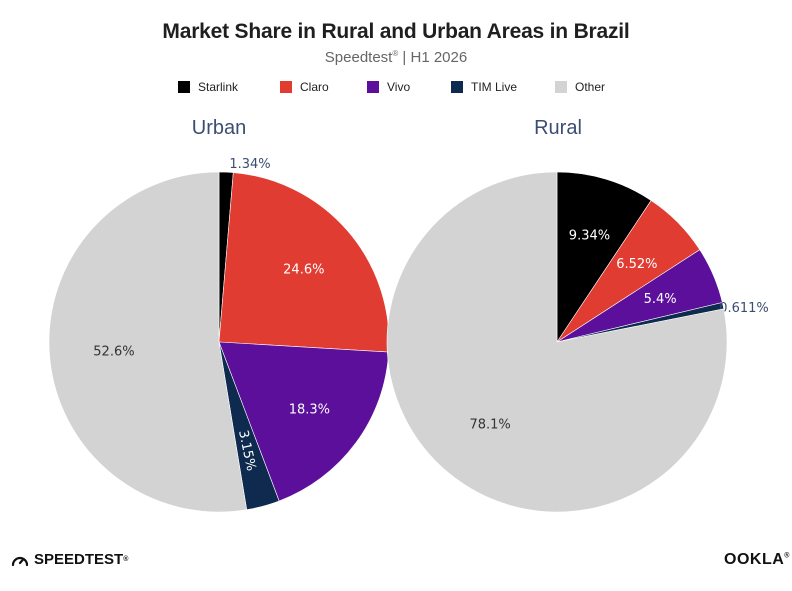  Describe the element at coordinates (399, 87) in the screenshot. I see `legend-label-vivo: Vivo` at that location.